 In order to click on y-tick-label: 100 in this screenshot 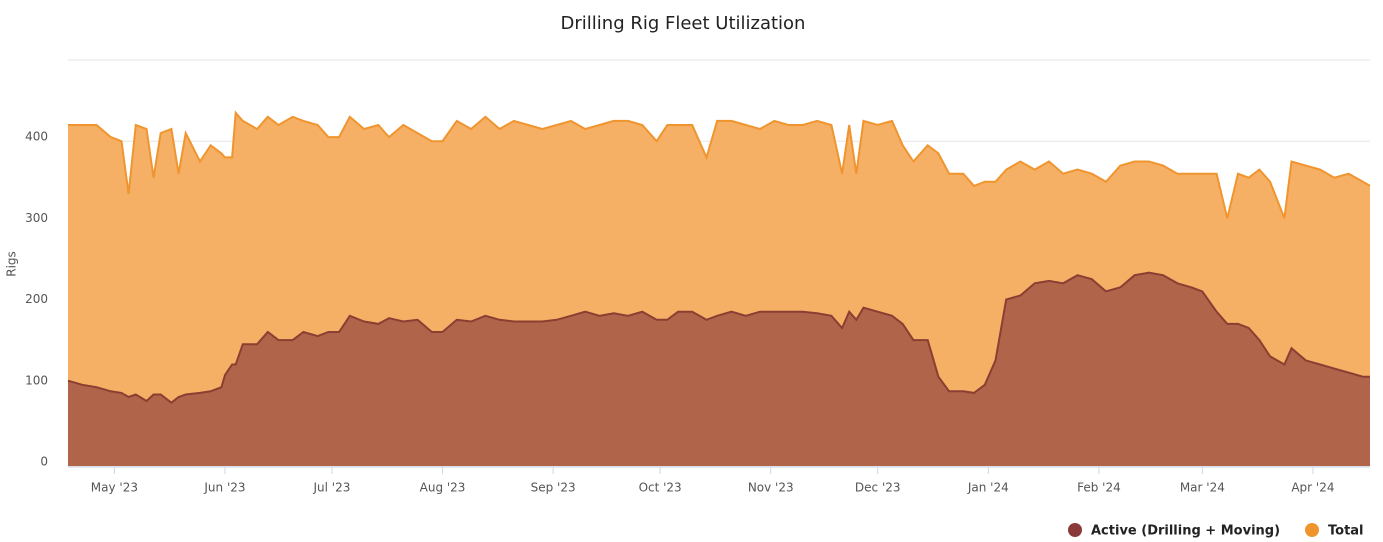, I will do `click(36, 380)`.